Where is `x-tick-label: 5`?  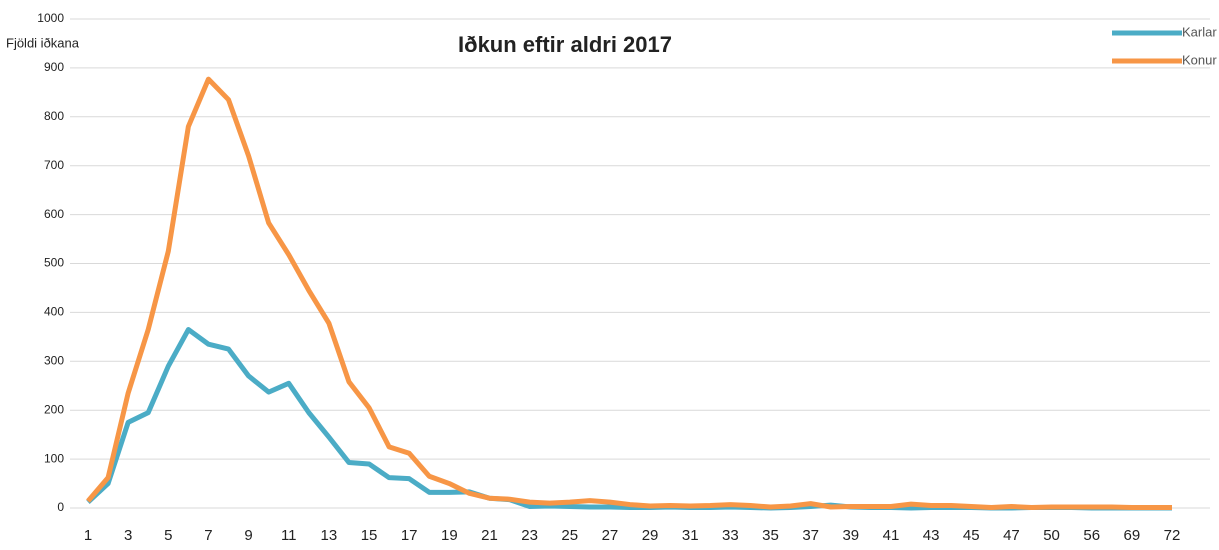 x-tick-label: 5 is located at coordinates (168, 535).